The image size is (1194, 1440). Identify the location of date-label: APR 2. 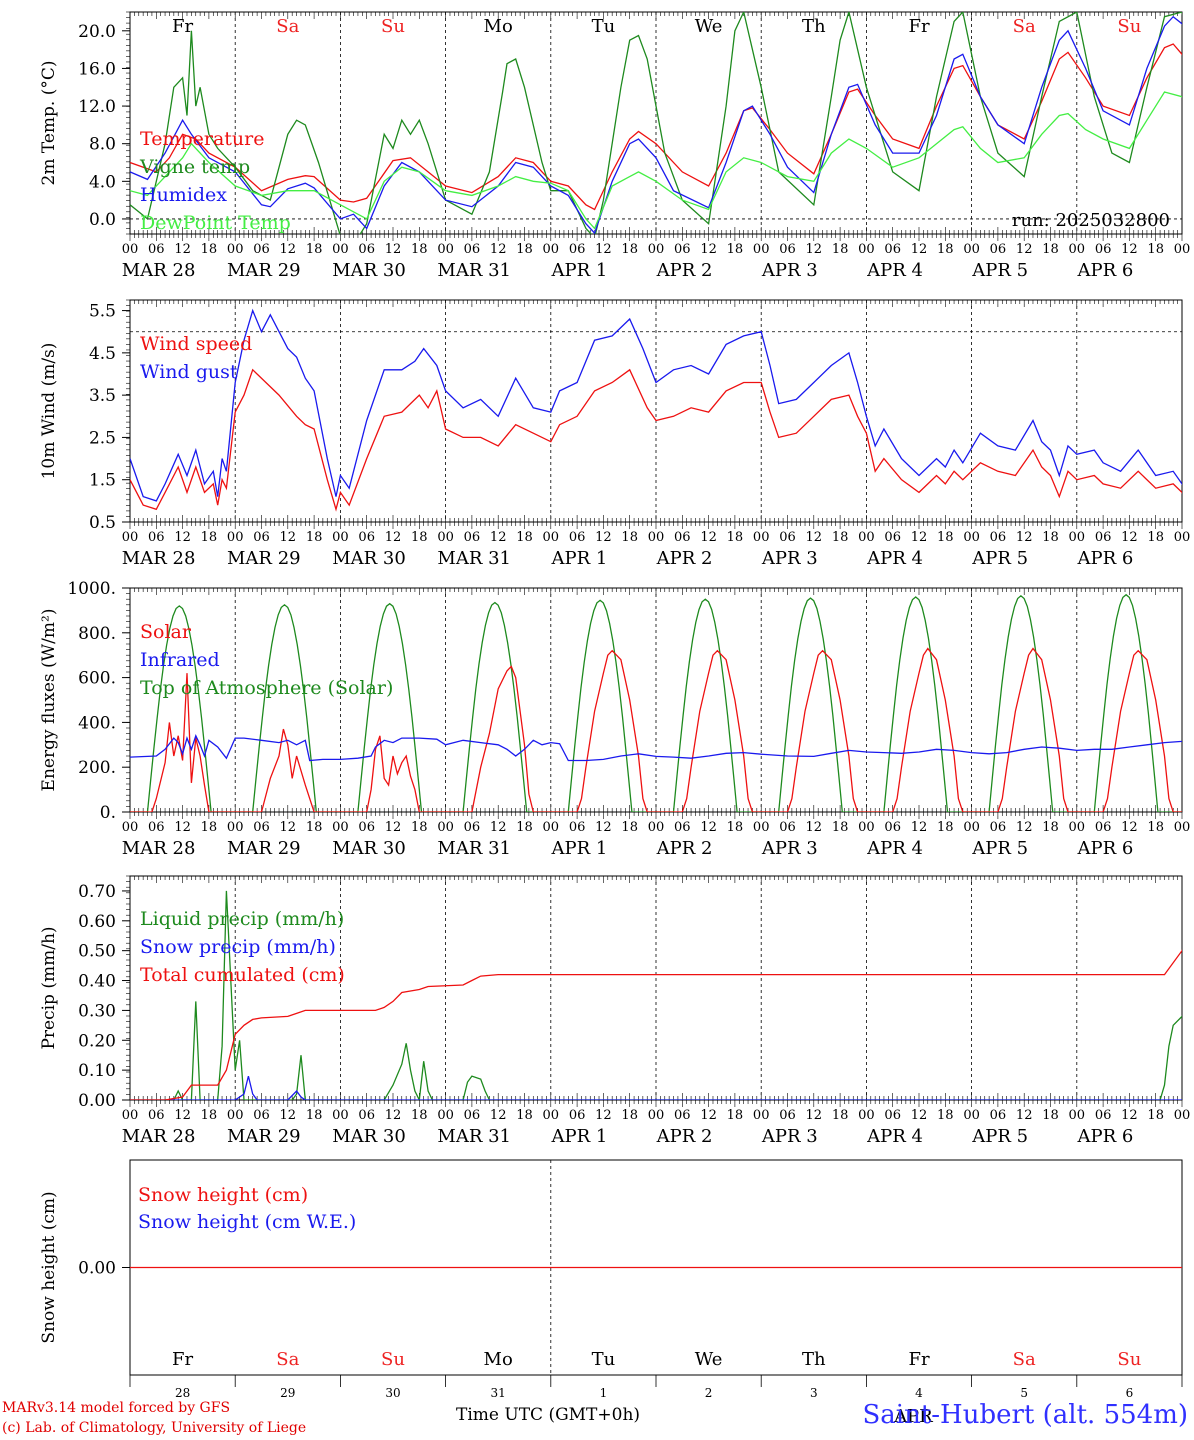
(684, 1136).